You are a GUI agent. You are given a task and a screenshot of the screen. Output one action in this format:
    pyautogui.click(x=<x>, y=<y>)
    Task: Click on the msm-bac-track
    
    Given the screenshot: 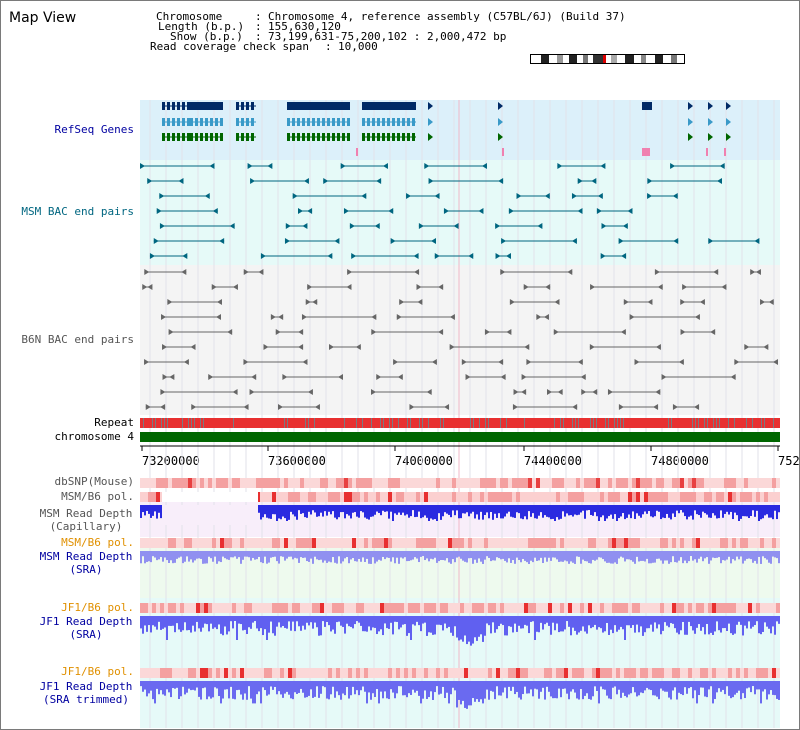 What is the action you would take?
    pyautogui.click(x=460, y=212)
    